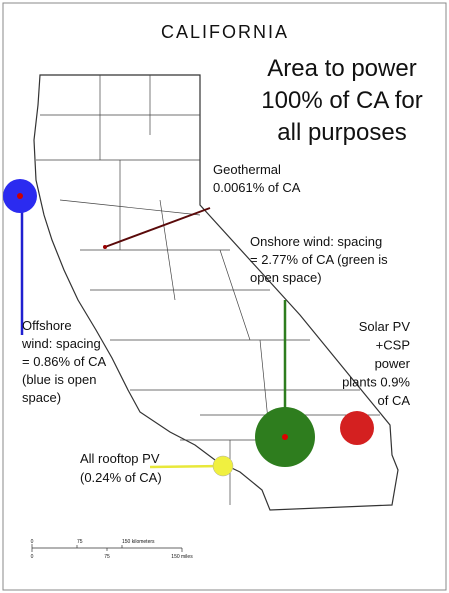 This screenshot has height=593, width=449. What do you see at coordinates (247, 169) in the screenshot?
I see `annotation-line: Geothermal` at bounding box center [247, 169].